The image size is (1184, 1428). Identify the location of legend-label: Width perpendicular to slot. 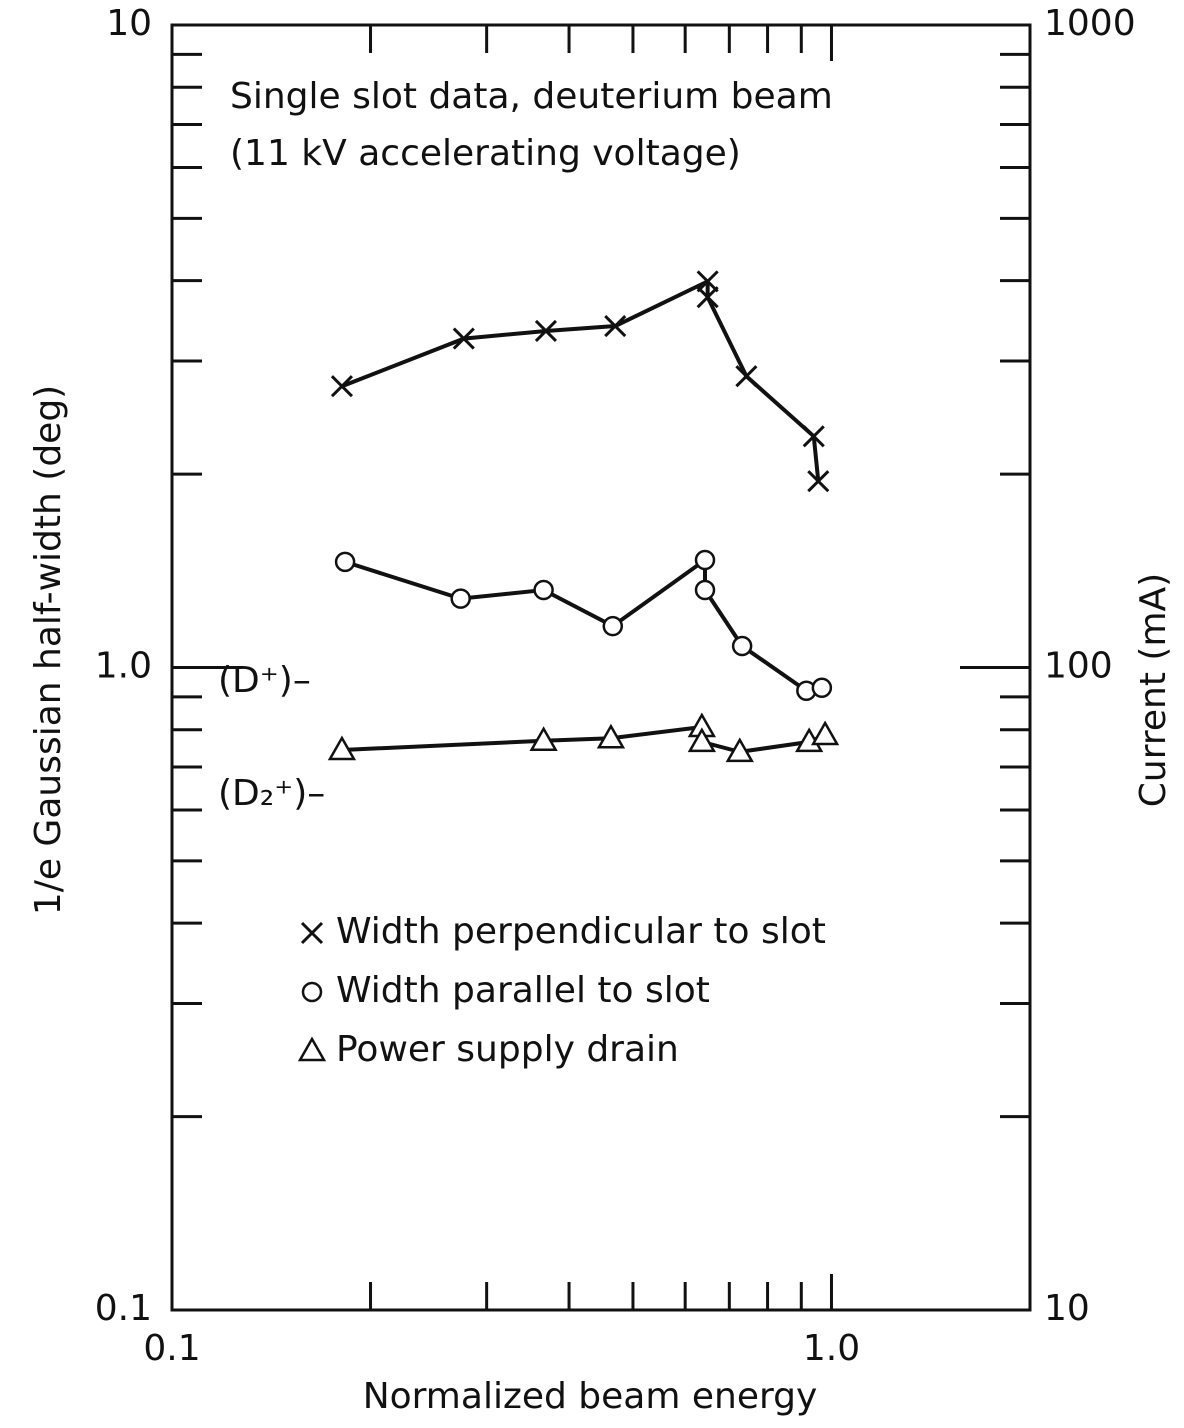
(581, 931).